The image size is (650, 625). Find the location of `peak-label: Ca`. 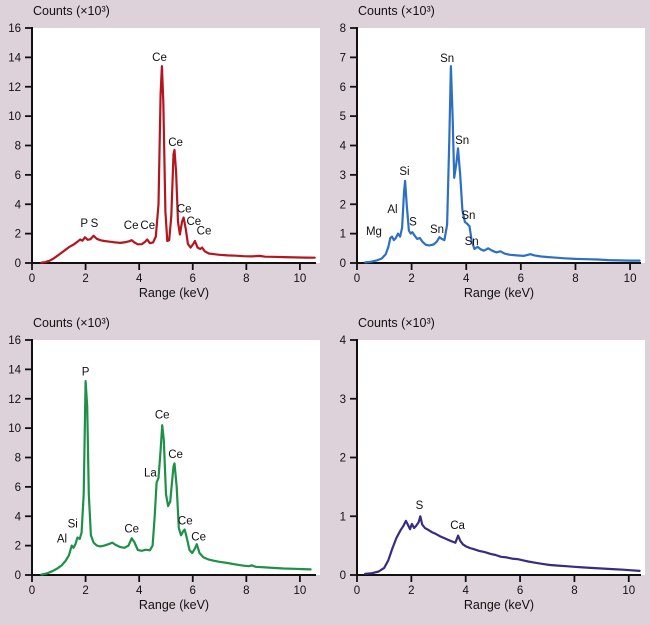

peak-label: Ca is located at coordinates (457, 526).